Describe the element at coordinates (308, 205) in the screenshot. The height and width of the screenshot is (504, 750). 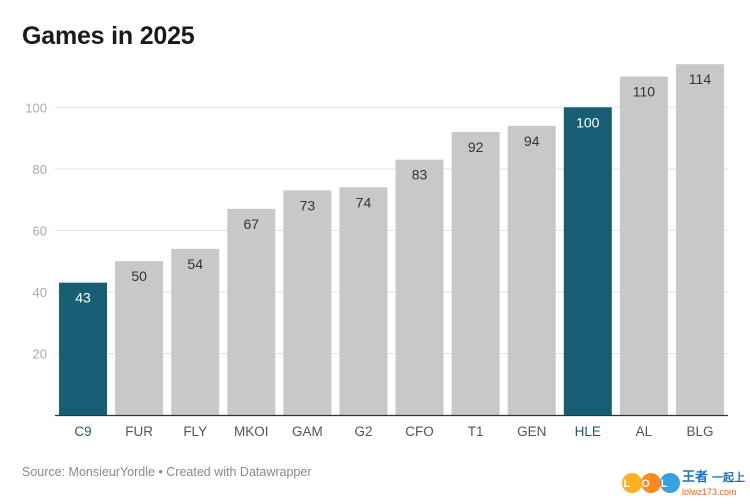
I see `value-label: 73` at that location.